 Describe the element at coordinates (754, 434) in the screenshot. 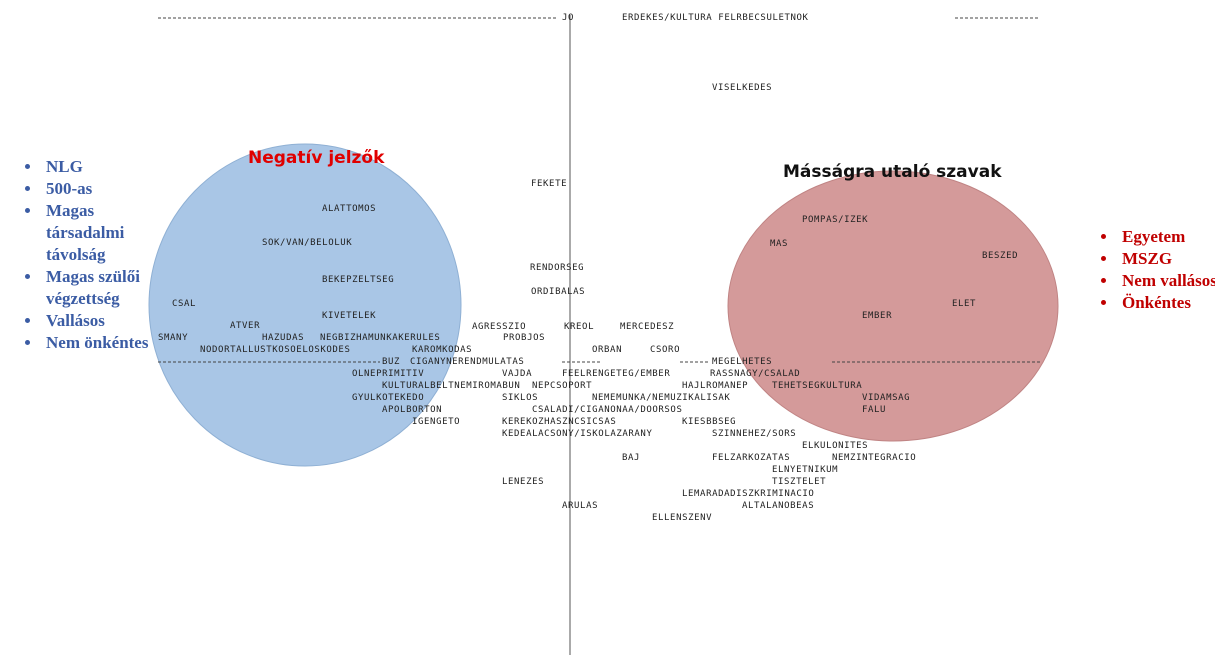

I see `word: SZINNEHEZ/SORS` at that location.